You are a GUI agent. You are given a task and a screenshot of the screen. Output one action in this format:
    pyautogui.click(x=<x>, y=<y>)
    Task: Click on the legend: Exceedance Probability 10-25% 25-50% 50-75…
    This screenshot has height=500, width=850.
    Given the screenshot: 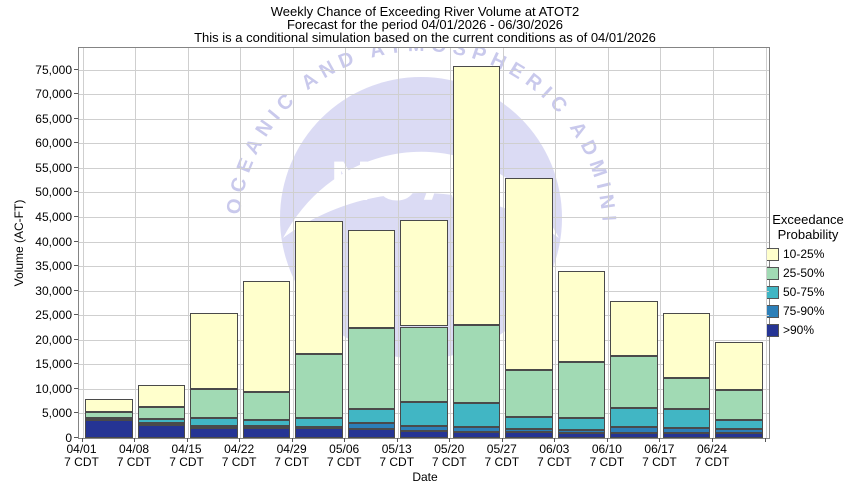 What is the action you would take?
    pyautogui.click(x=808, y=274)
    